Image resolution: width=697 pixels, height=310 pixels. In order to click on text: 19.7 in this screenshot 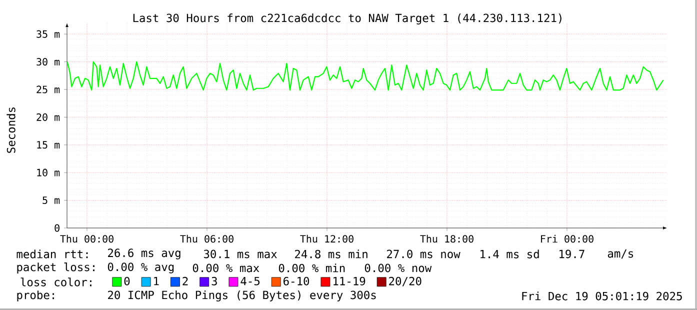, I will do `click(572, 254)`.